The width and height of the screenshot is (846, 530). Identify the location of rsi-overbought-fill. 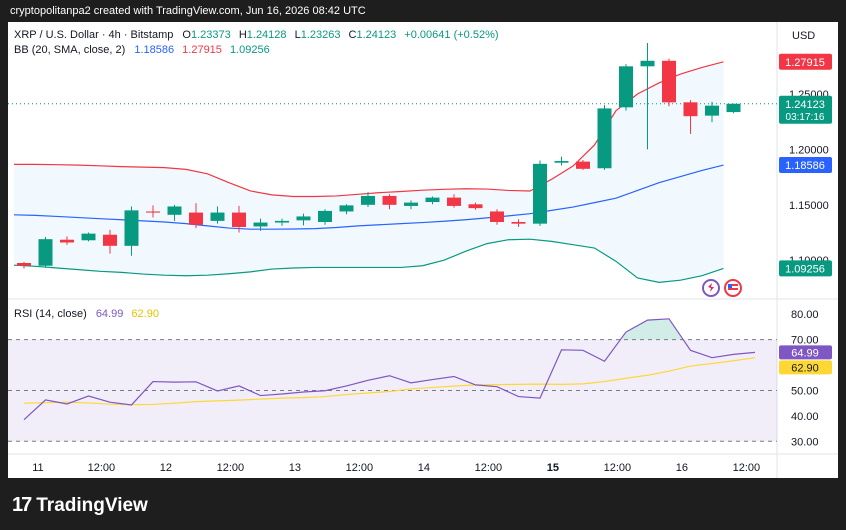
(651, 329).